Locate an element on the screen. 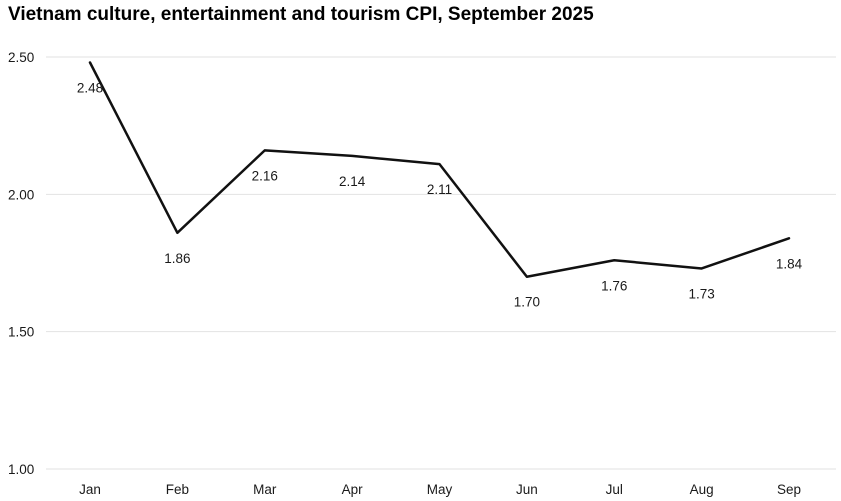  data-label: 2.11 is located at coordinates (439, 189).